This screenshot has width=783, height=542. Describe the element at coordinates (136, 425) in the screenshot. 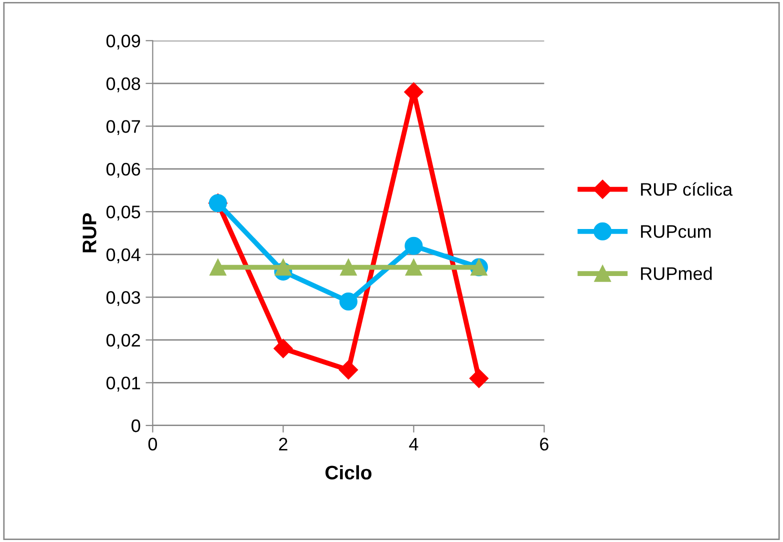

I see `y-tick-label: 0` at that location.